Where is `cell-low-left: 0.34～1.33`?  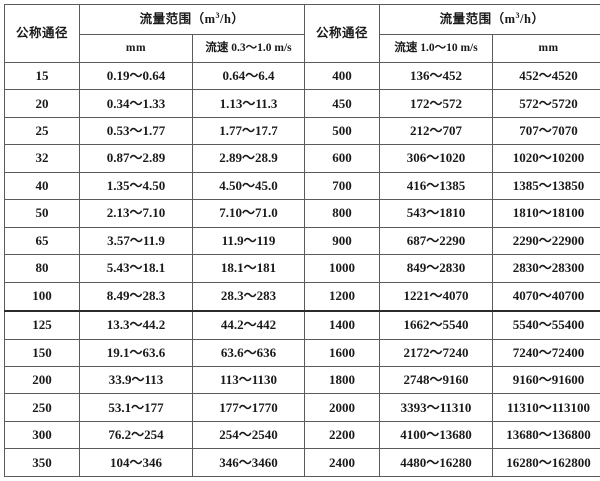
cell-low-left: 0.34～1.33 is located at coordinates (136, 103).